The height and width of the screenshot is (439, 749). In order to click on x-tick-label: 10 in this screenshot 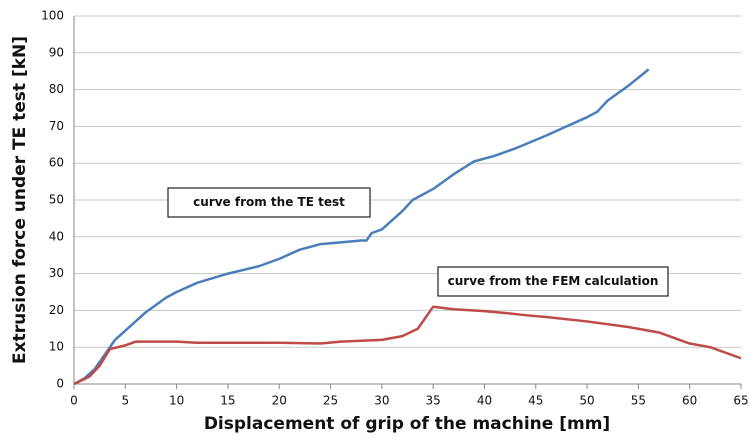, I will do `click(176, 401)`.